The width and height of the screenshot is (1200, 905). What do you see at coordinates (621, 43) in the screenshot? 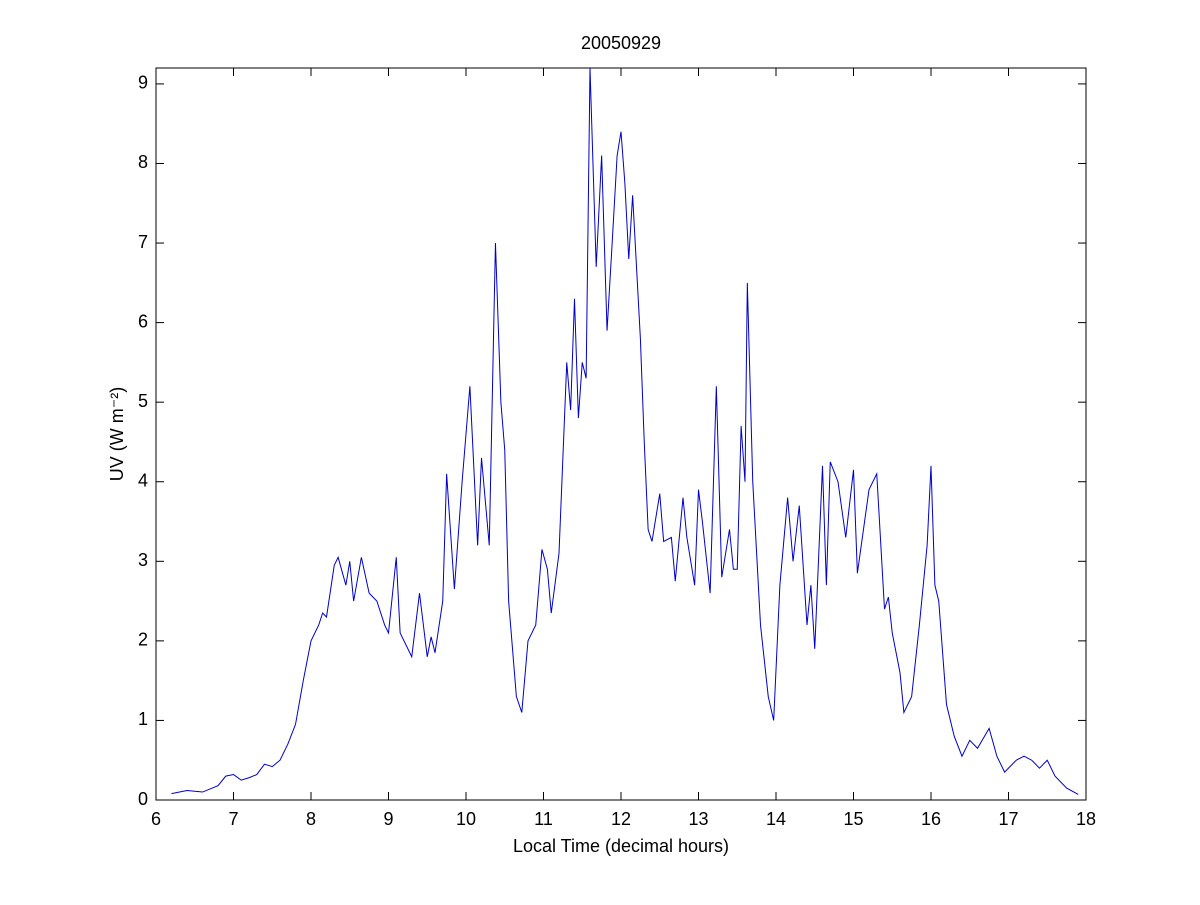
I see `chart-title: 20050929` at bounding box center [621, 43].